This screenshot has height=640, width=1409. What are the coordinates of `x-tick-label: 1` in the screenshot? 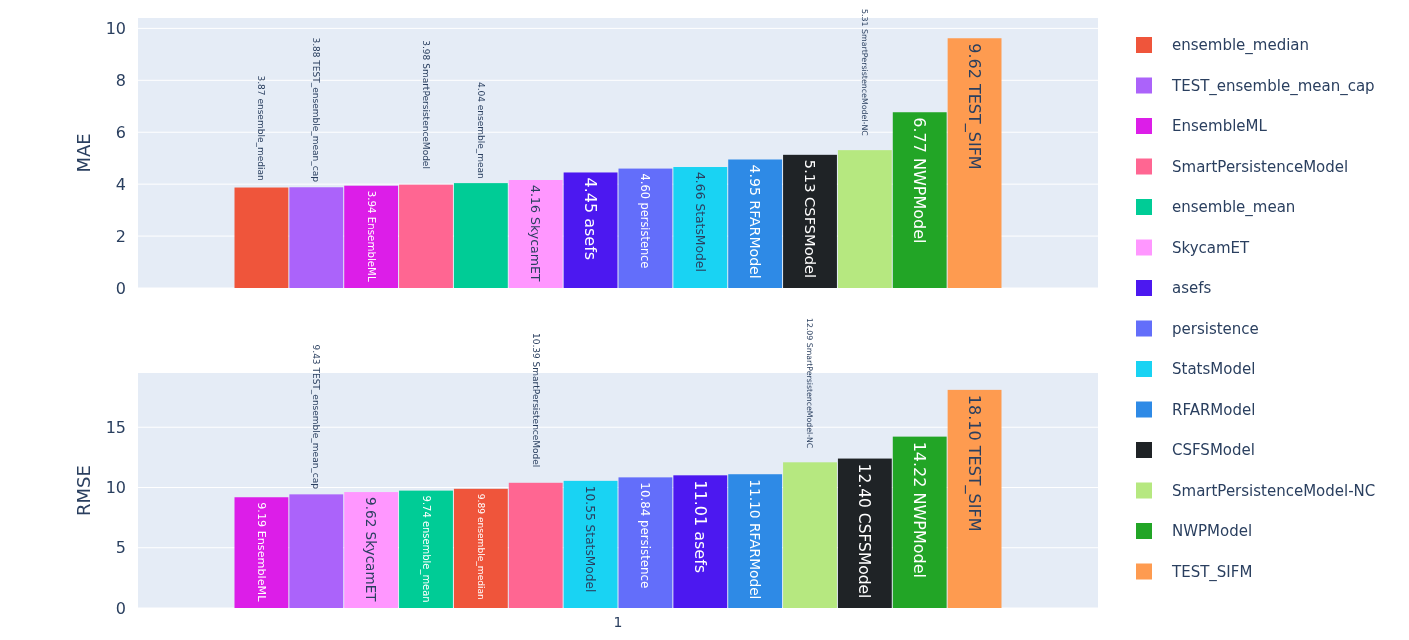 It's located at (618, 621).